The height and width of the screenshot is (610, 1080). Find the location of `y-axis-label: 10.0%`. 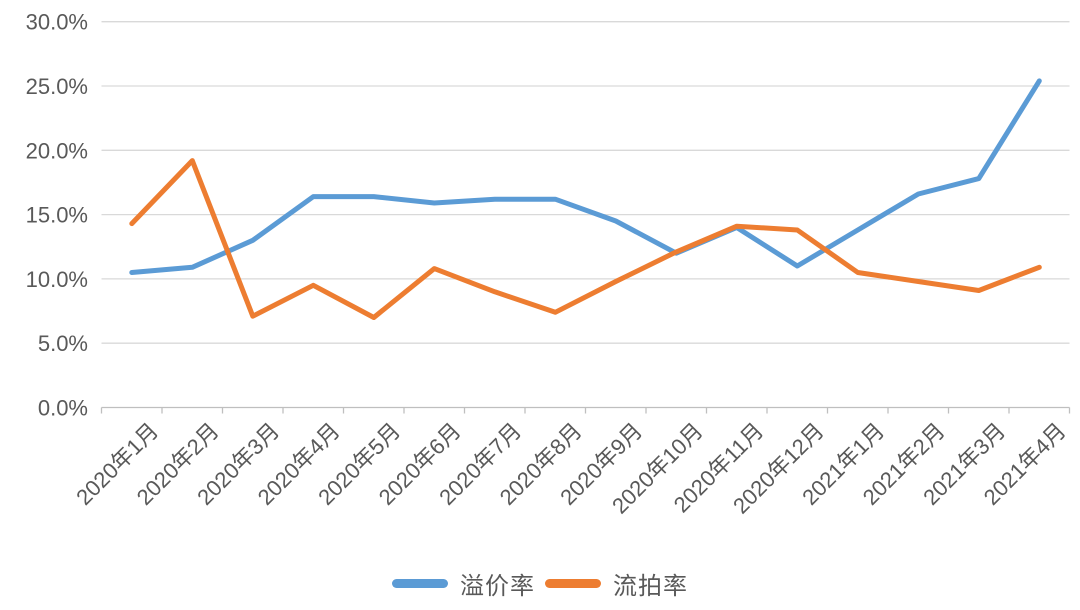

y-axis-label: 10.0% is located at coordinates (57, 279).